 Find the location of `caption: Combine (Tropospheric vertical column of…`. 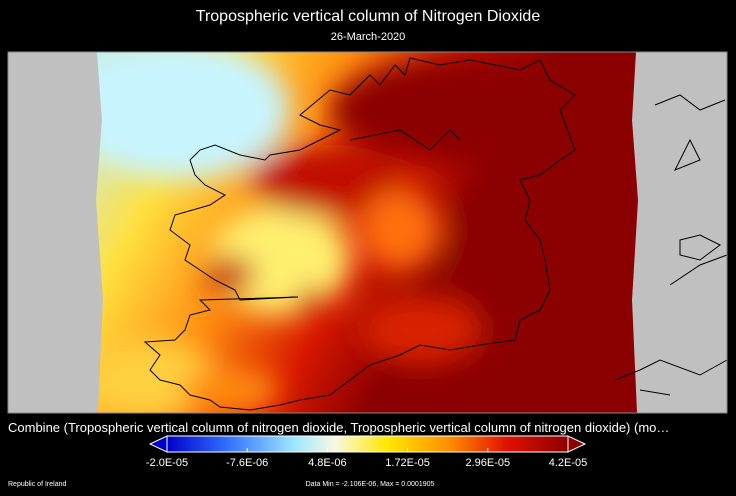

caption: Combine (Tropospheric vertical column of… is located at coordinates (338, 427).